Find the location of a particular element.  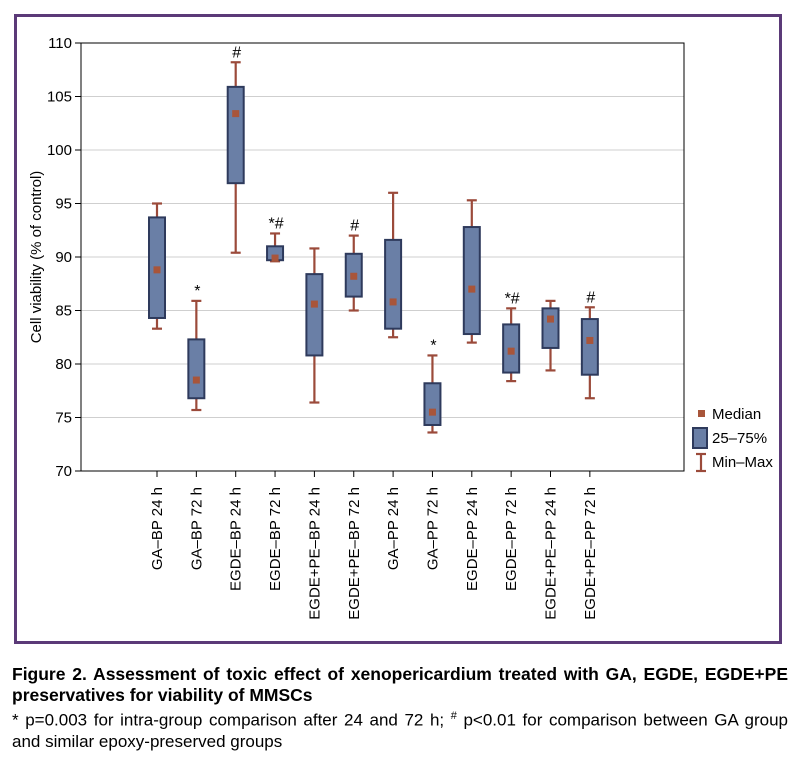

y-tick-label: 110 is located at coordinates (60, 43).